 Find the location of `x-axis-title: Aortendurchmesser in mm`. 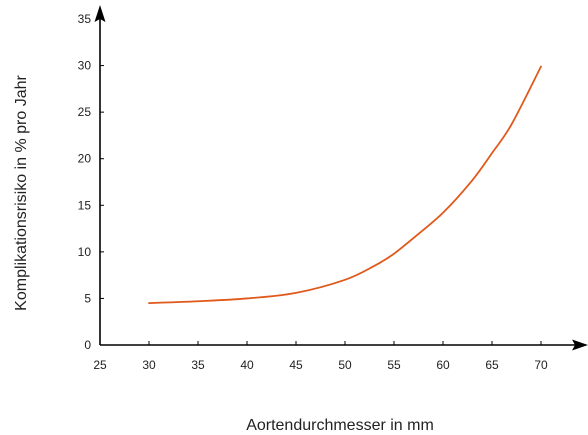

x-axis-title: Aortendurchmesser in mm is located at coordinates (340, 425).